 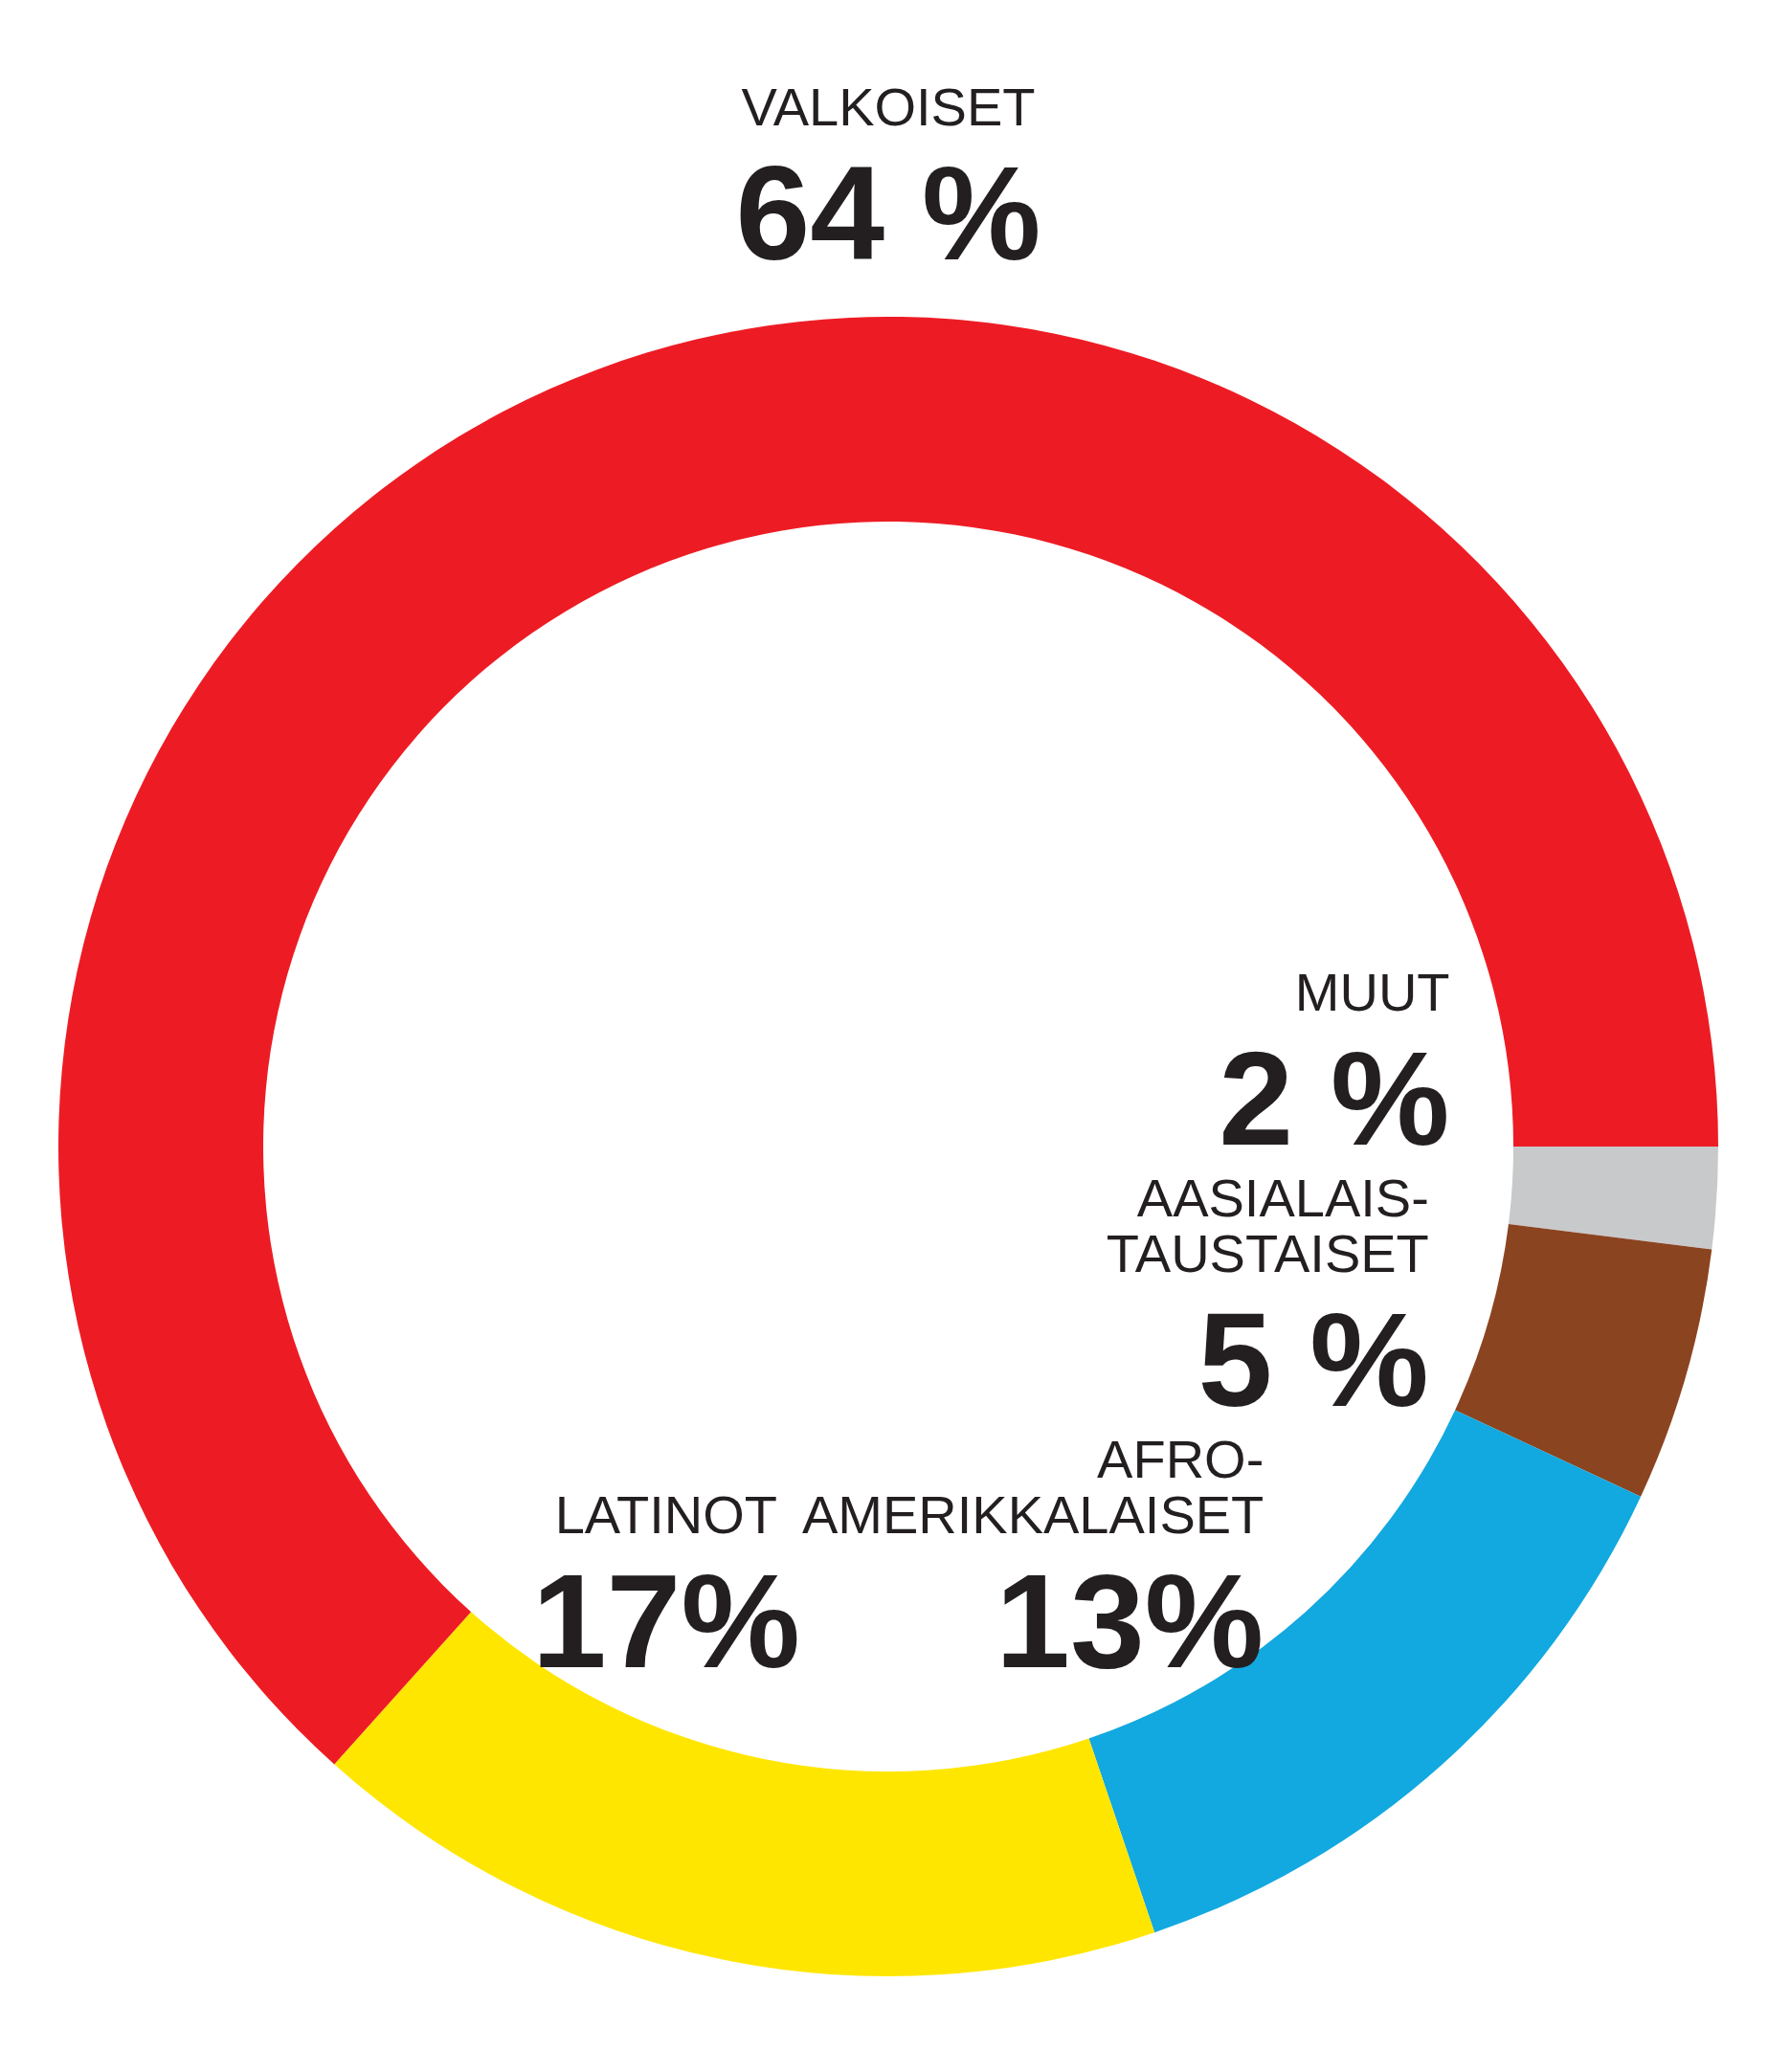 What do you see at coordinates (666, 1515) in the screenshot?
I see `slice-label: LATINOT` at bounding box center [666, 1515].